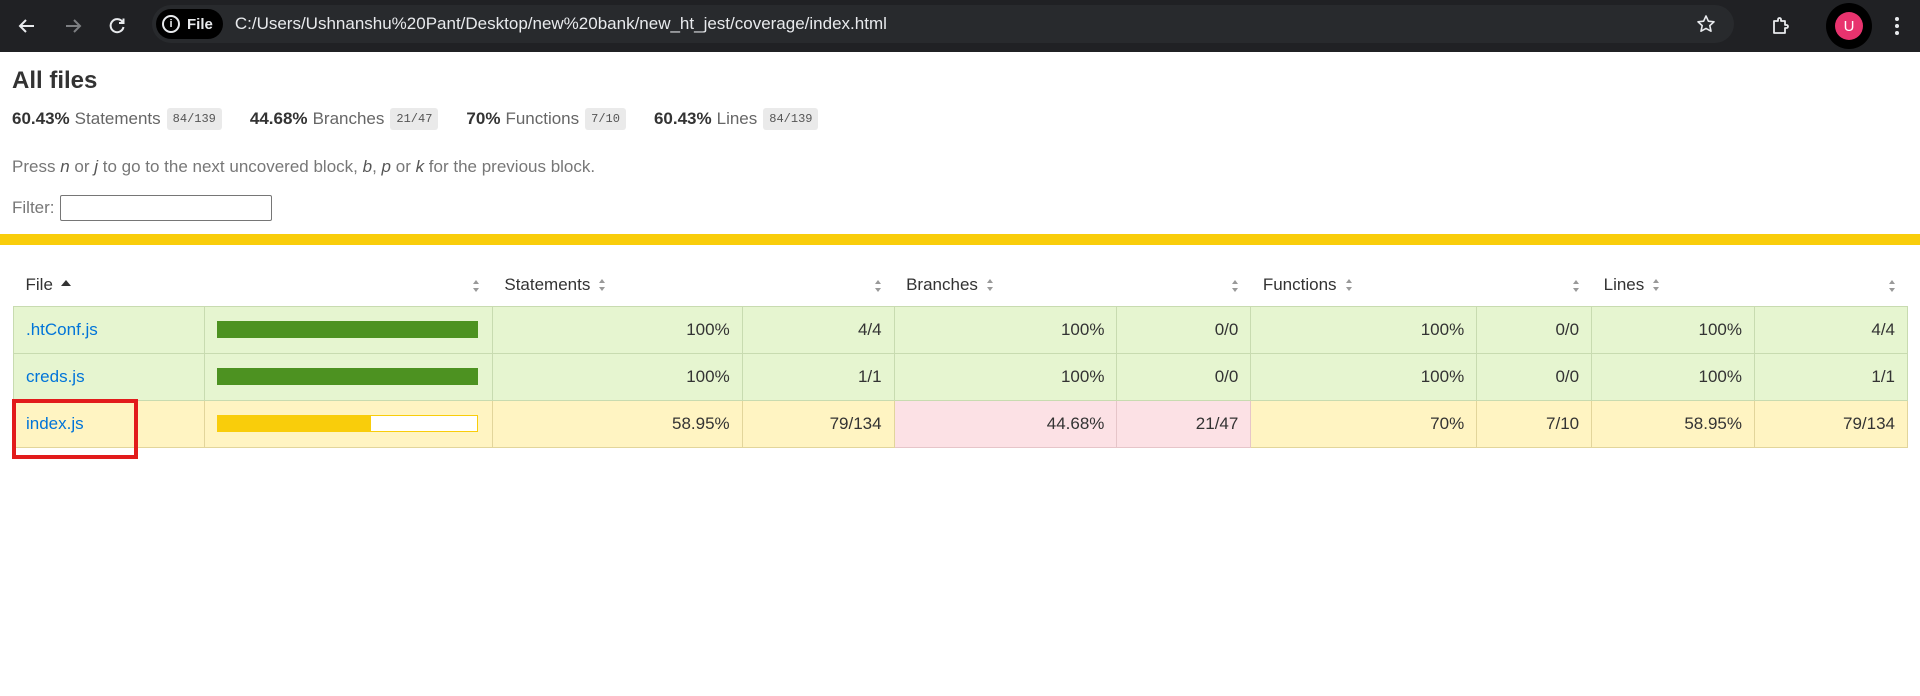 The image size is (1920, 696). Describe the element at coordinates (960, 239) in the screenshot. I see `coverage-status-line` at that location.